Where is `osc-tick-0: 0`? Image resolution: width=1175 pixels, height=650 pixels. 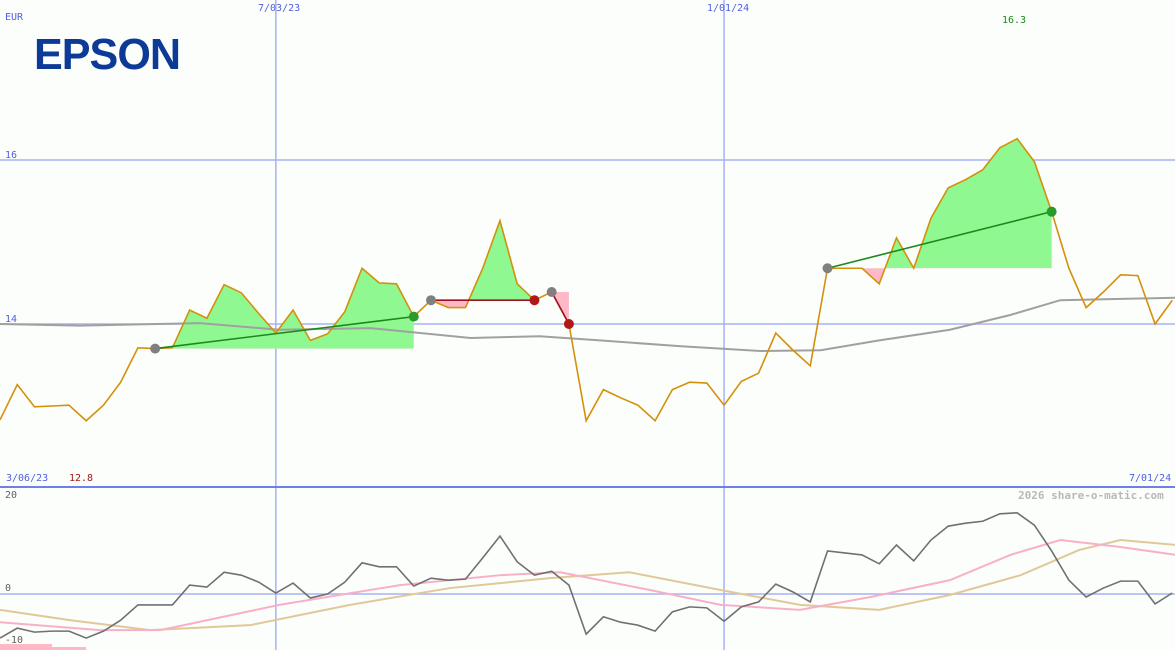 osc-tick-0: 0 is located at coordinates (8, 588).